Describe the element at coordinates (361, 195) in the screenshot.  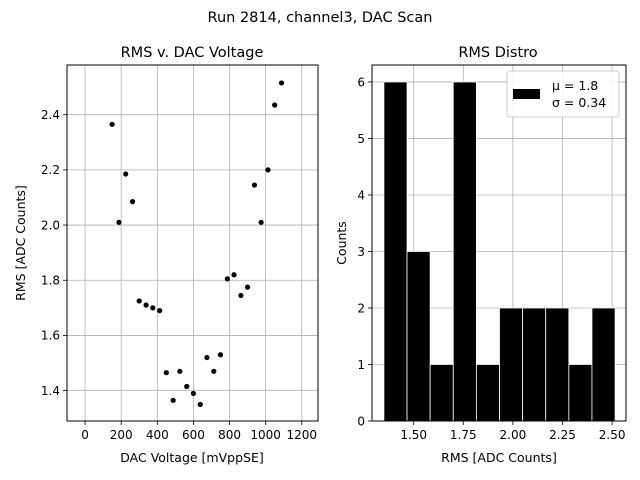
I see `histogram-y-tick-label: 4` at that location.